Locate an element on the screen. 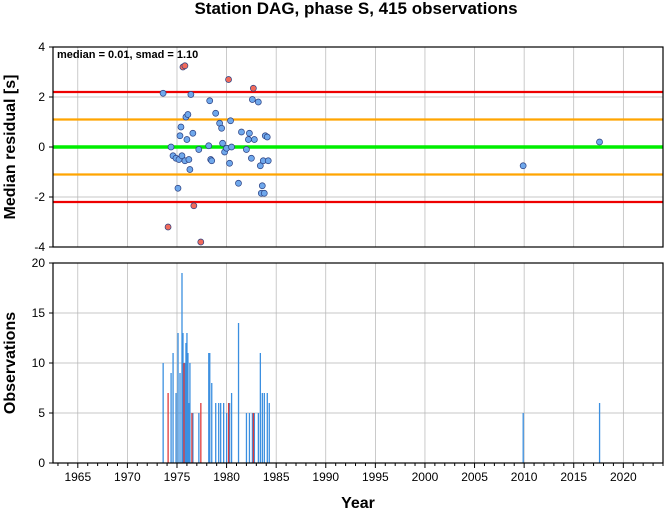  observation-y-tick-label: 10 is located at coordinates (39, 363).